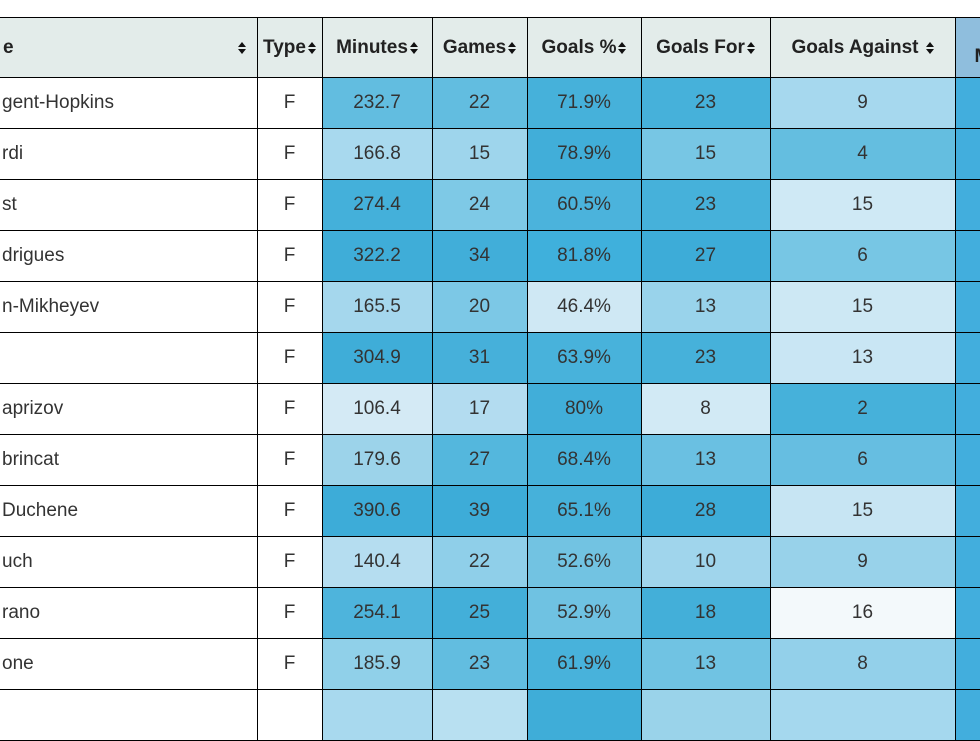 The height and width of the screenshot is (741, 980). I want to click on table-row: rano F 254.1 25 52.9% 18 16, so click(490, 613).